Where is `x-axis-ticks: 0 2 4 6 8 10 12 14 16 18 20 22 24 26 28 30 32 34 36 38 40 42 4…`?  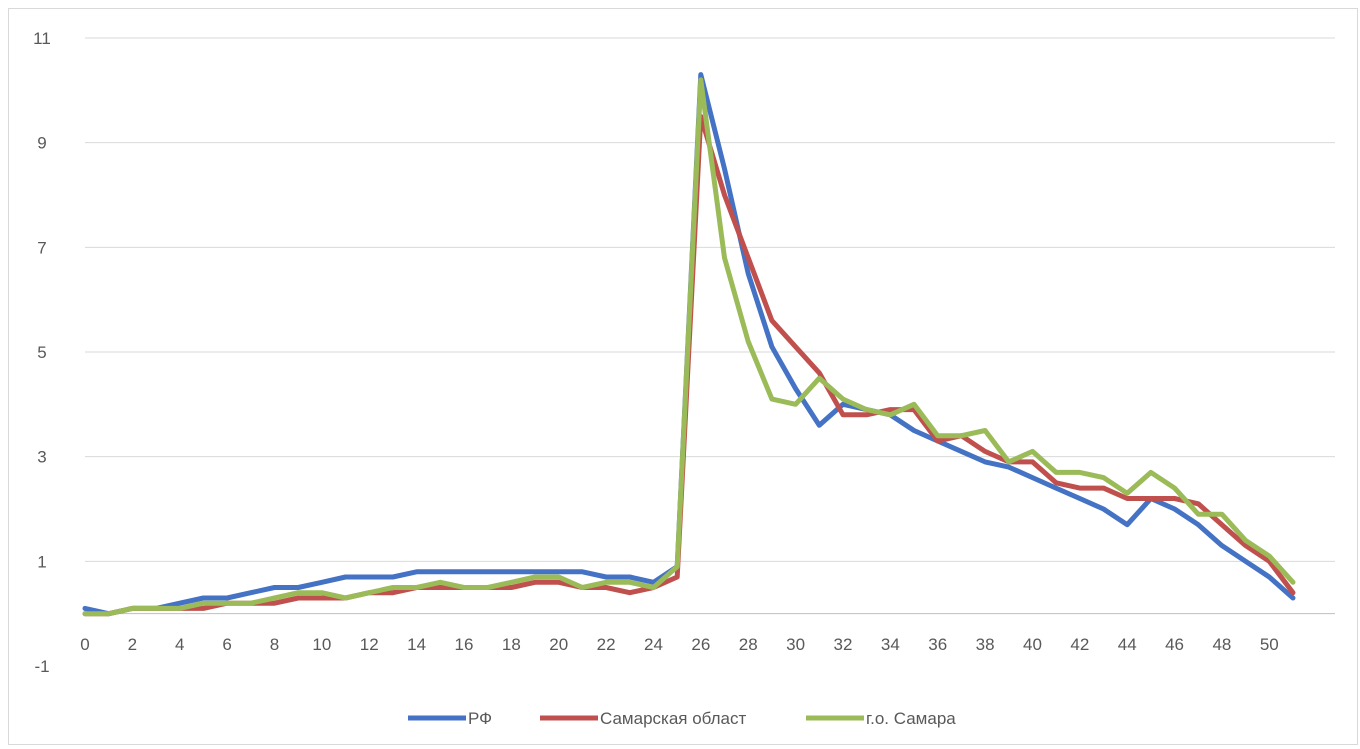
x-axis-ticks: 0 2 4 6 8 10 12 14 16 18 20 22 24 26 28 30 32 34 36 38 40 42 4… is located at coordinates (679, 644).